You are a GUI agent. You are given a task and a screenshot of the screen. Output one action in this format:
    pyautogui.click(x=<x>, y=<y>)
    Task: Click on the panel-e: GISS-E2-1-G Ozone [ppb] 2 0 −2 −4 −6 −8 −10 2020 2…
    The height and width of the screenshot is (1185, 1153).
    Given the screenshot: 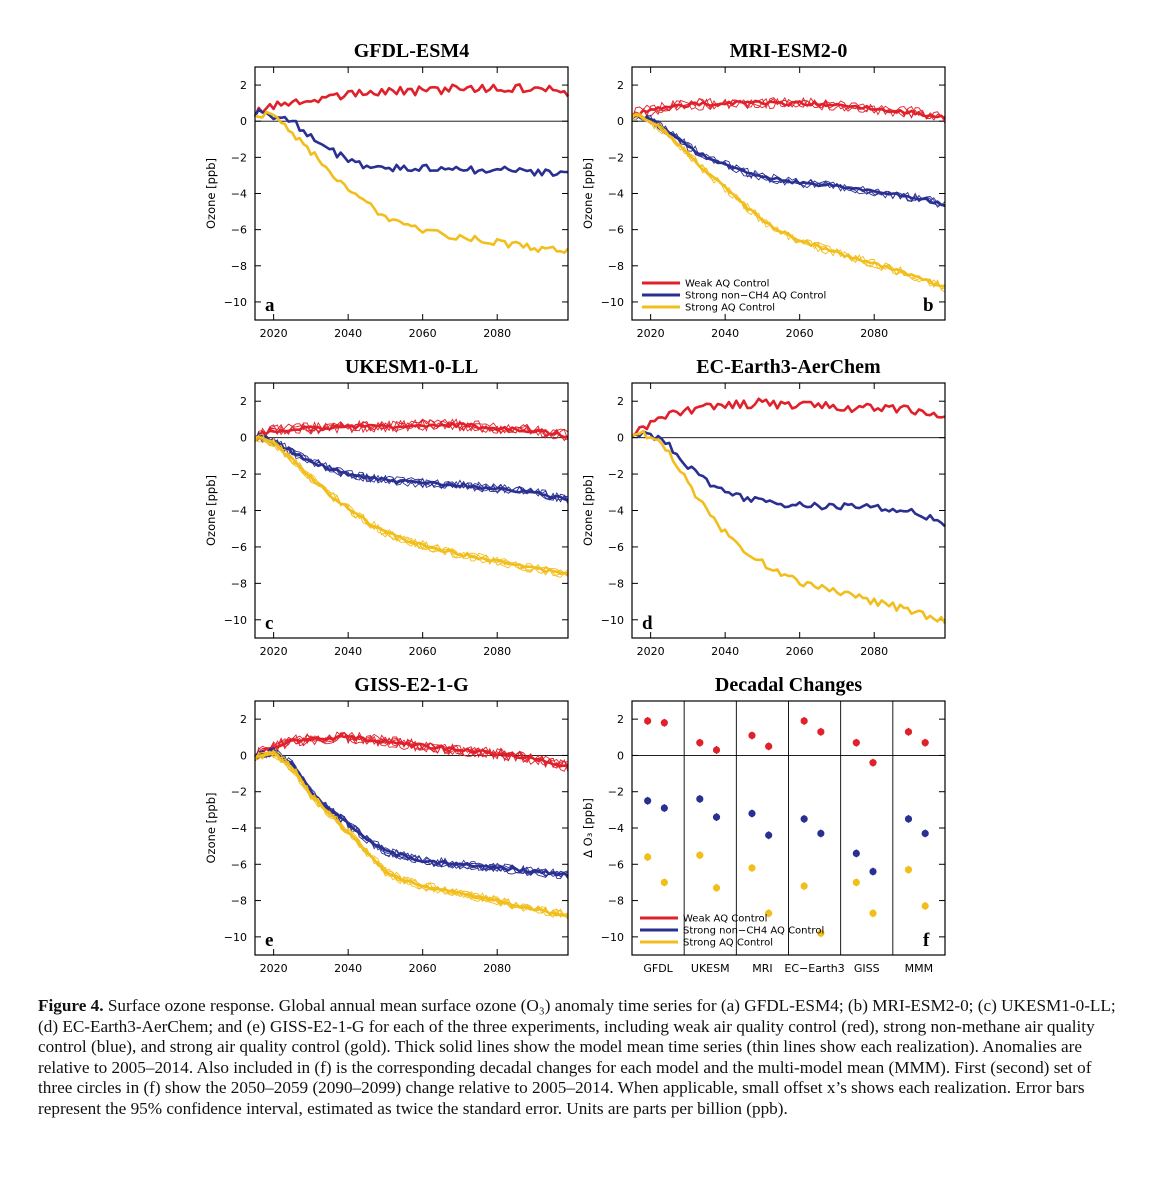 What is the action you would take?
    pyautogui.click(x=386, y=824)
    